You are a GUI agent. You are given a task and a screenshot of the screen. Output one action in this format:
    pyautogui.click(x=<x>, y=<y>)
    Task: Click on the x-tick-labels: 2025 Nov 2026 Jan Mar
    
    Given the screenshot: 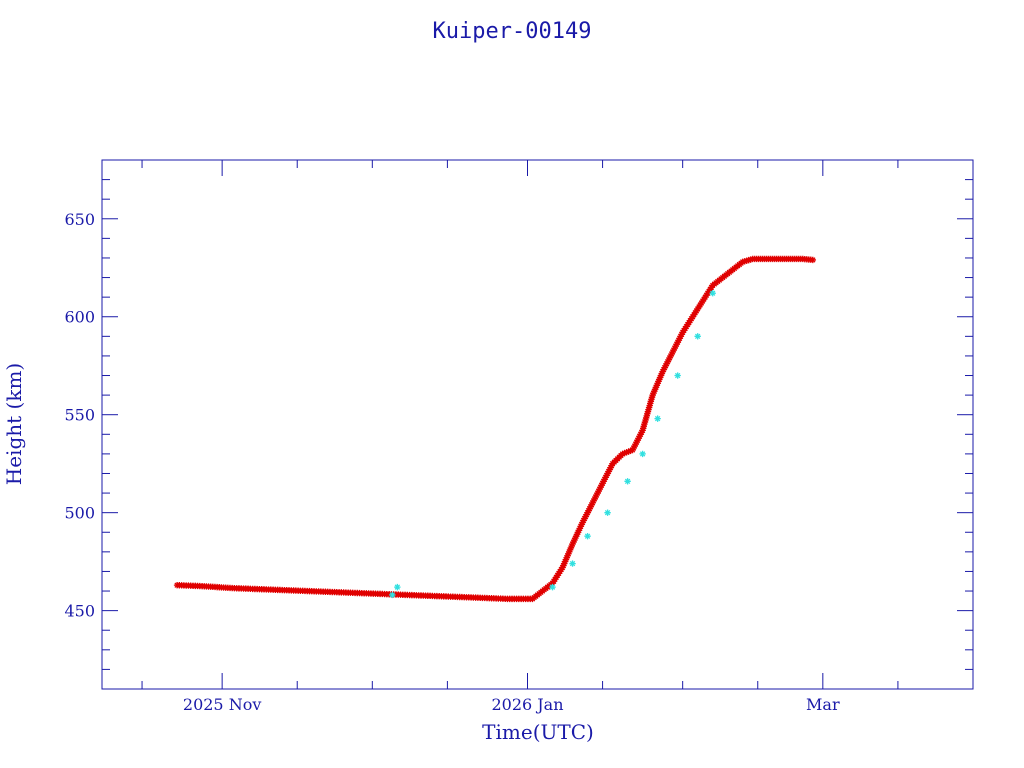 What is the action you would take?
    pyautogui.click(x=511, y=704)
    